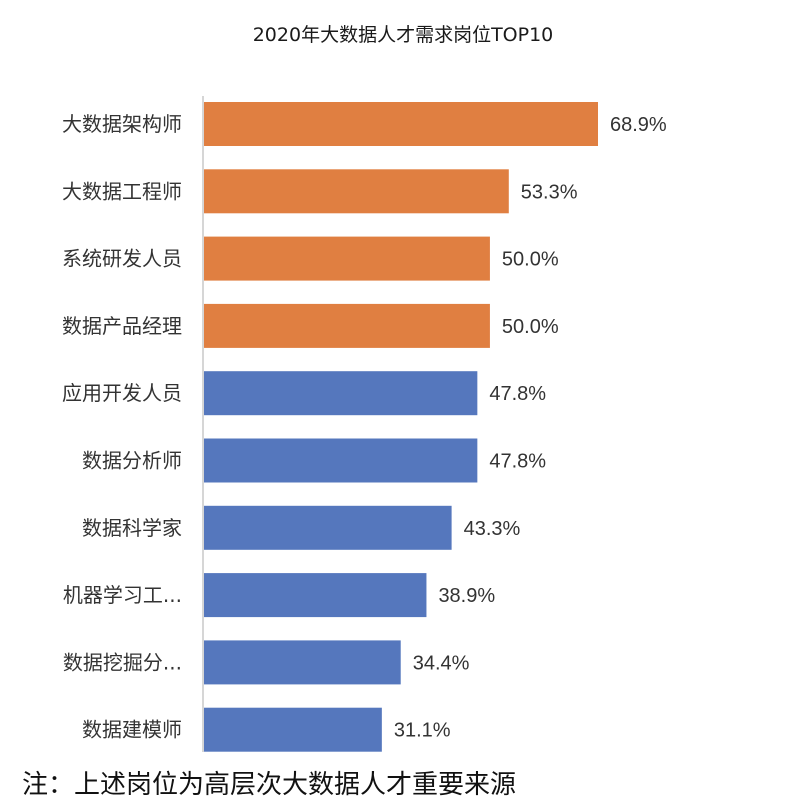 The height and width of the screenshot is (810, 806). What do you see at coordinates (549, 192) in the screenshot?
I see `data-label: 53.3%` at bounding box center [549, 192].